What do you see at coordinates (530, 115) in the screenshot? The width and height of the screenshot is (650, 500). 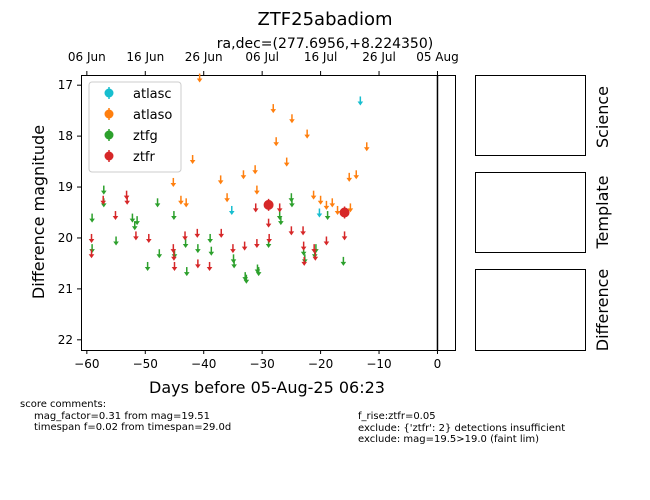 I see `science-panel` at bounding box center [530, 115].